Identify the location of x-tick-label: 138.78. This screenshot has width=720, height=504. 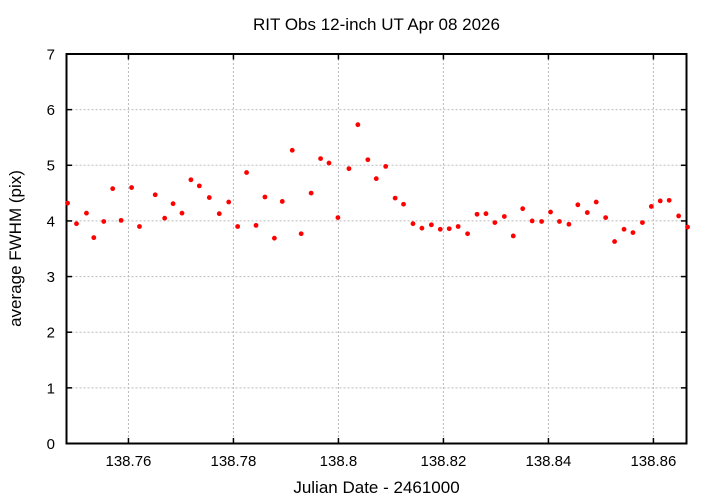
(233, 461).